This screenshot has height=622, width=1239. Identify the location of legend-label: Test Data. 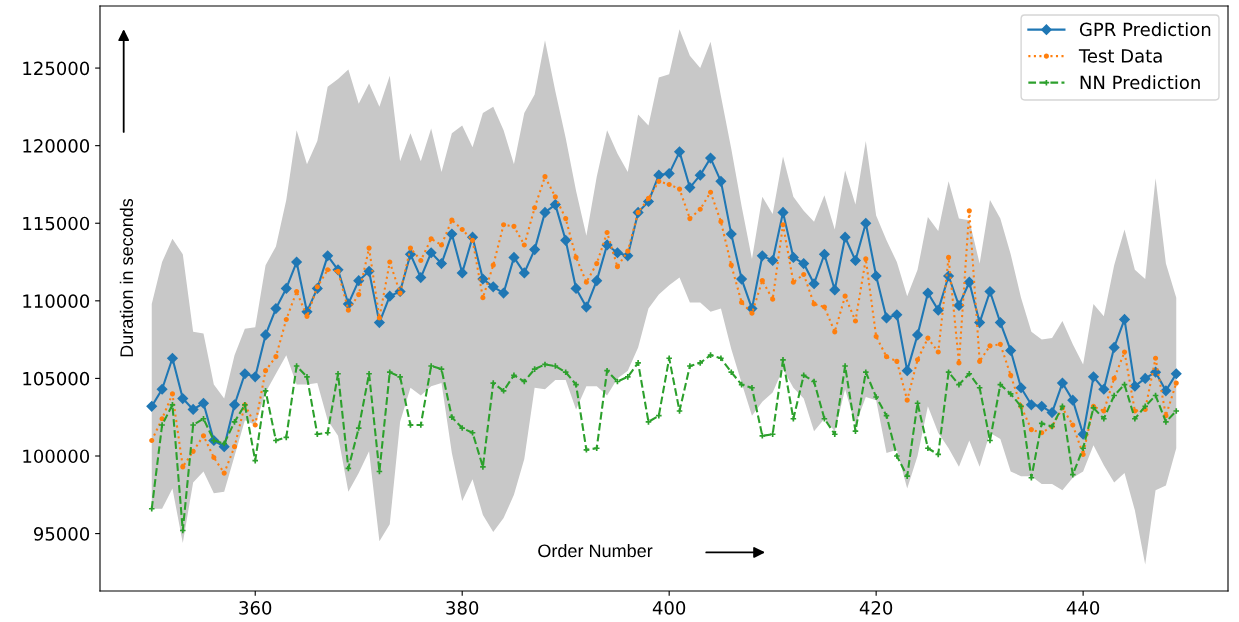
(1120, 56).